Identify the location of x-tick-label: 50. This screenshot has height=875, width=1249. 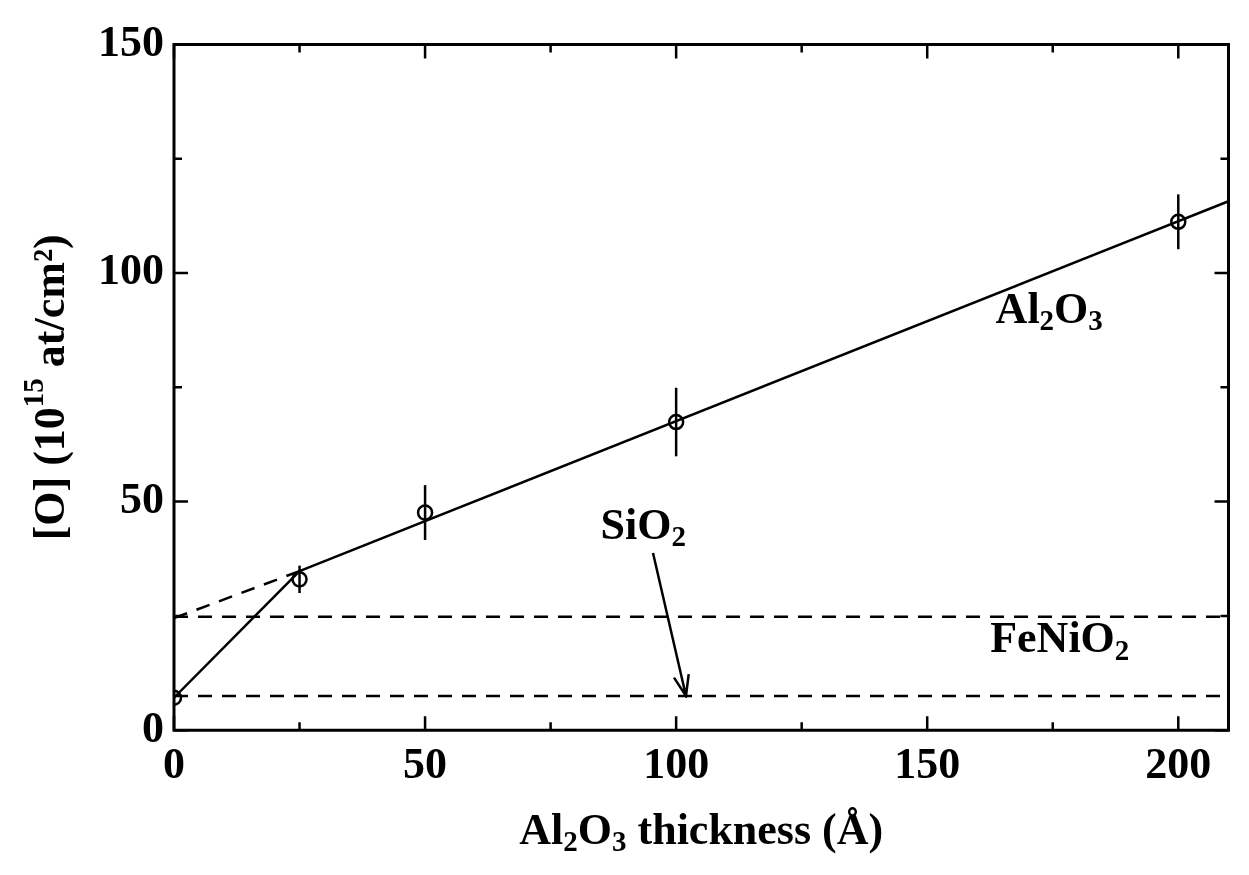
(425, 763).